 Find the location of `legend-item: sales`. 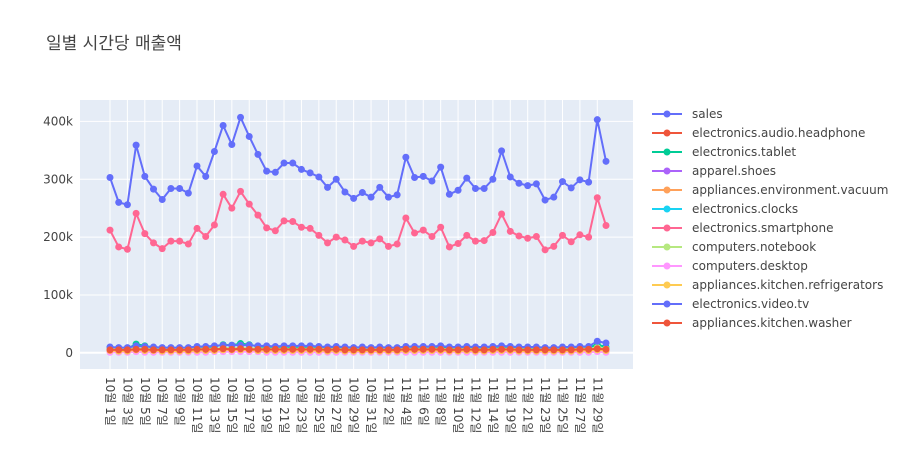

legend-item: sales is located at coordinates (687, 114).